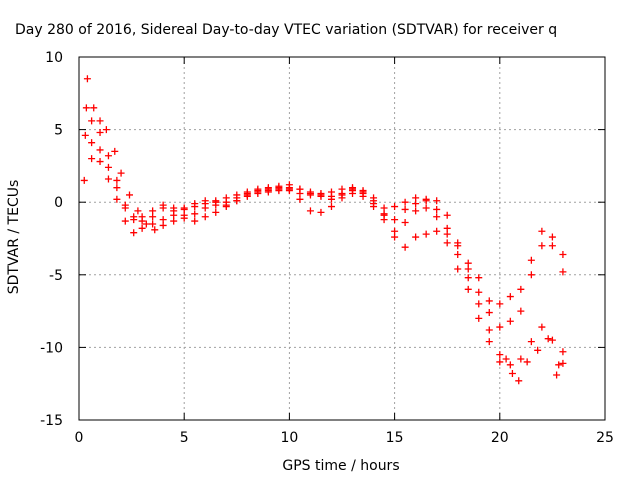 The width and height of the screenshot is (640, 480). Describe the element at coordinates (289, 438) in the screenshot. I see `x-tick-label: 10` at that location.